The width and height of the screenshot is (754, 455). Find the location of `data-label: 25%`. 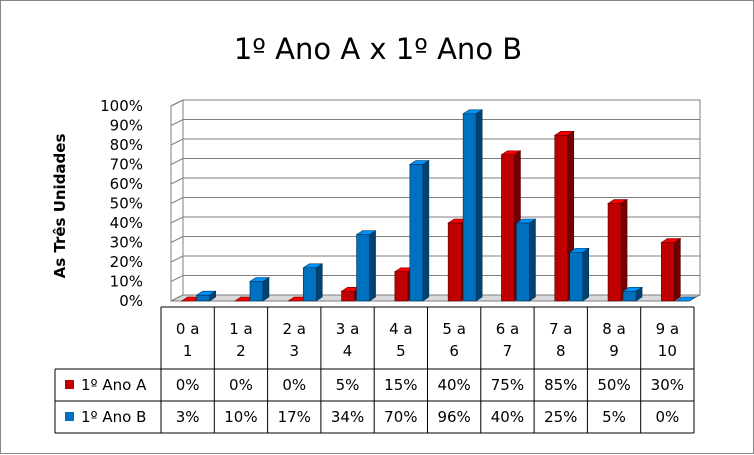

data-label: 25% is located at coordinates (560, 417).